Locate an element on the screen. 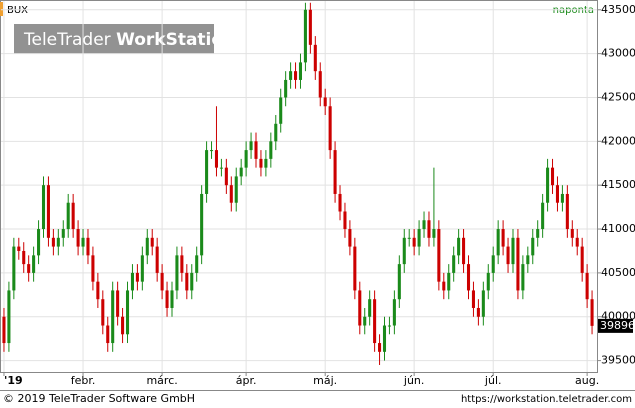  last-price-label: 39896 is located at coordinates (617, 325).